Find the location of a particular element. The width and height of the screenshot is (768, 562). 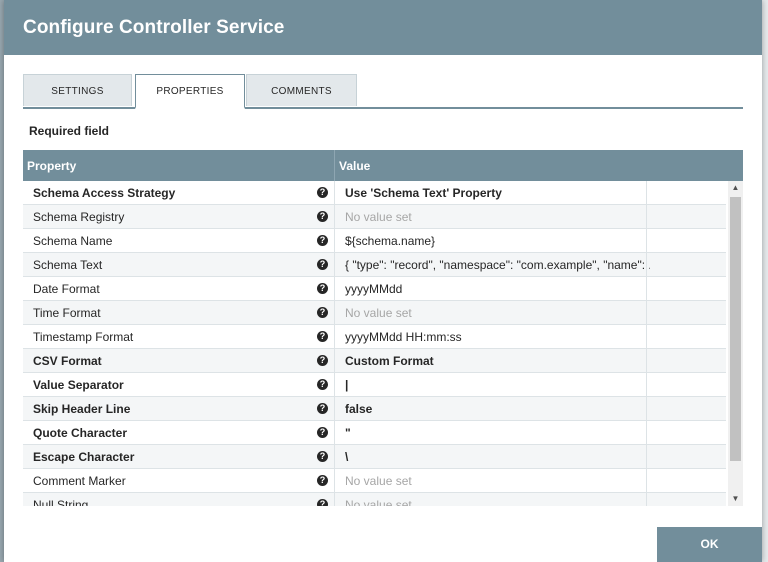

table-row: Comment Marker? No value set is located at coordinates (374, 481).